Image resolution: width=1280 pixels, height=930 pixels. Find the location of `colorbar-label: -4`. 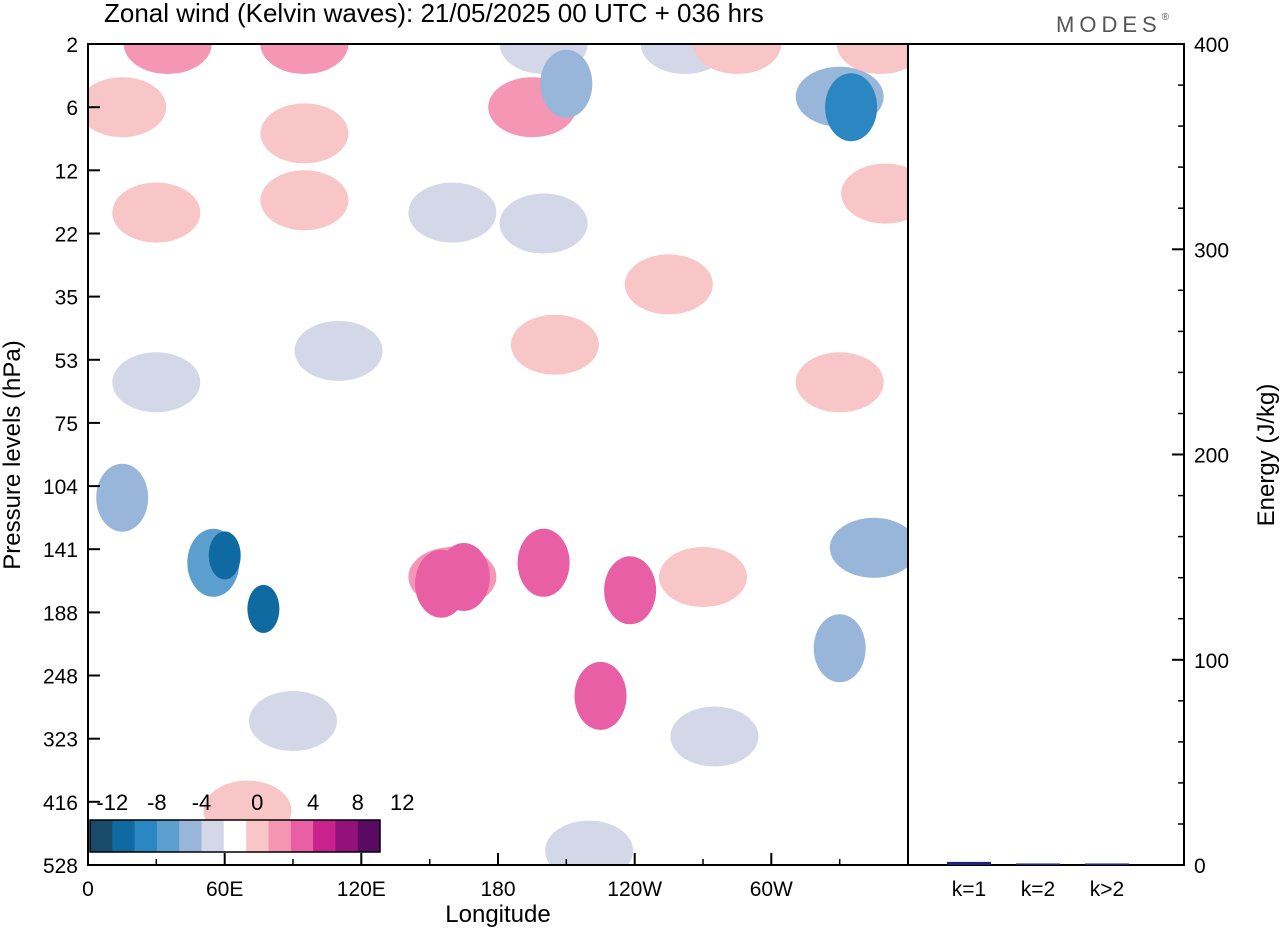

colorbar-label: -4 is located at coordinates (202, 802).